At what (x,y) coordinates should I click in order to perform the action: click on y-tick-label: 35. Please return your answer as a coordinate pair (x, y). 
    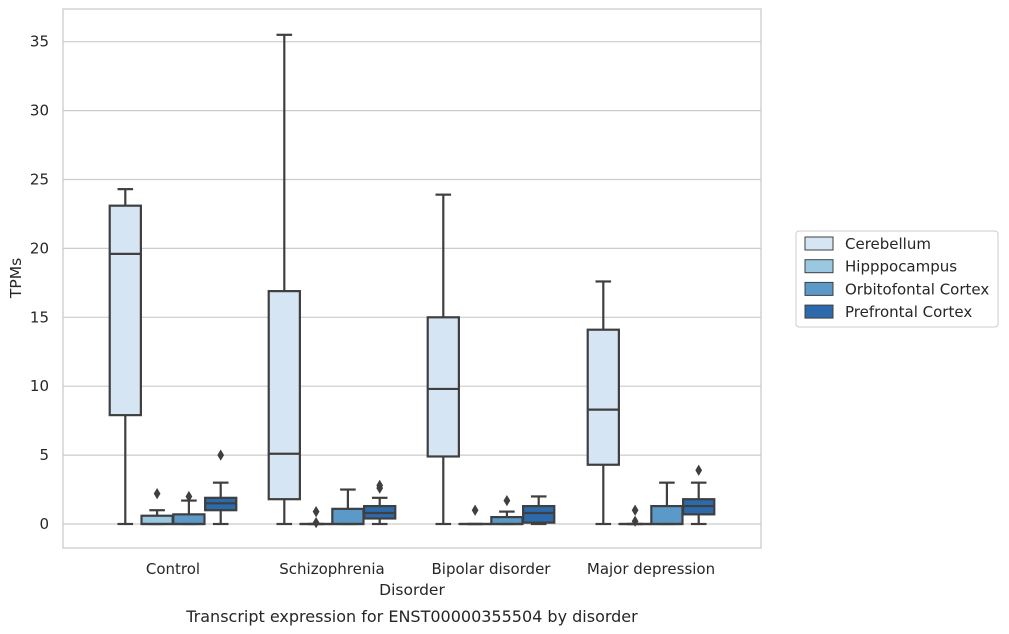
    Looking at the image, I should click on (39, 42).